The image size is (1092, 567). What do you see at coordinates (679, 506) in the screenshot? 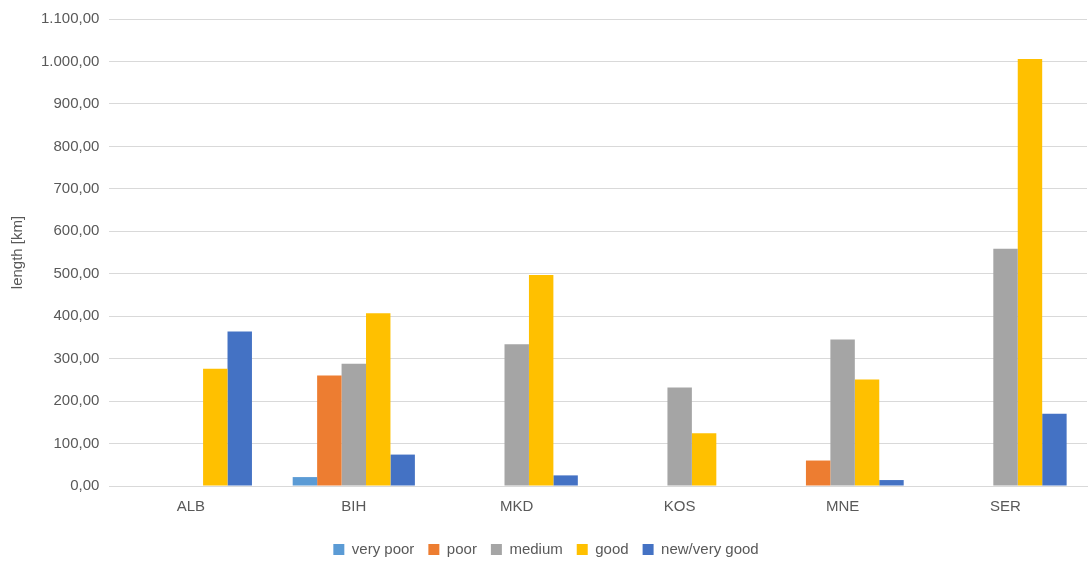
I see `x-tick-label: KOS` at bounding box center [679, 506].